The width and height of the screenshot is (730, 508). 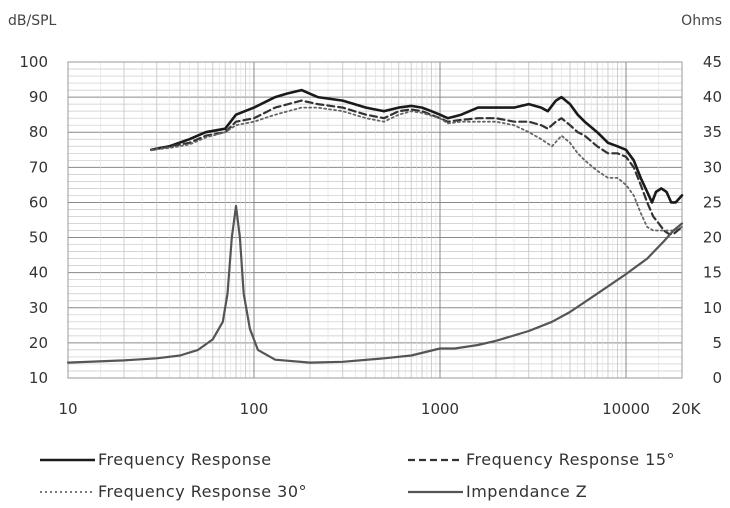 What do you see at coordinates (38, 97) in the screenshot?
I see `y-left-tick-label: 90` at bounding box center [38, 97].